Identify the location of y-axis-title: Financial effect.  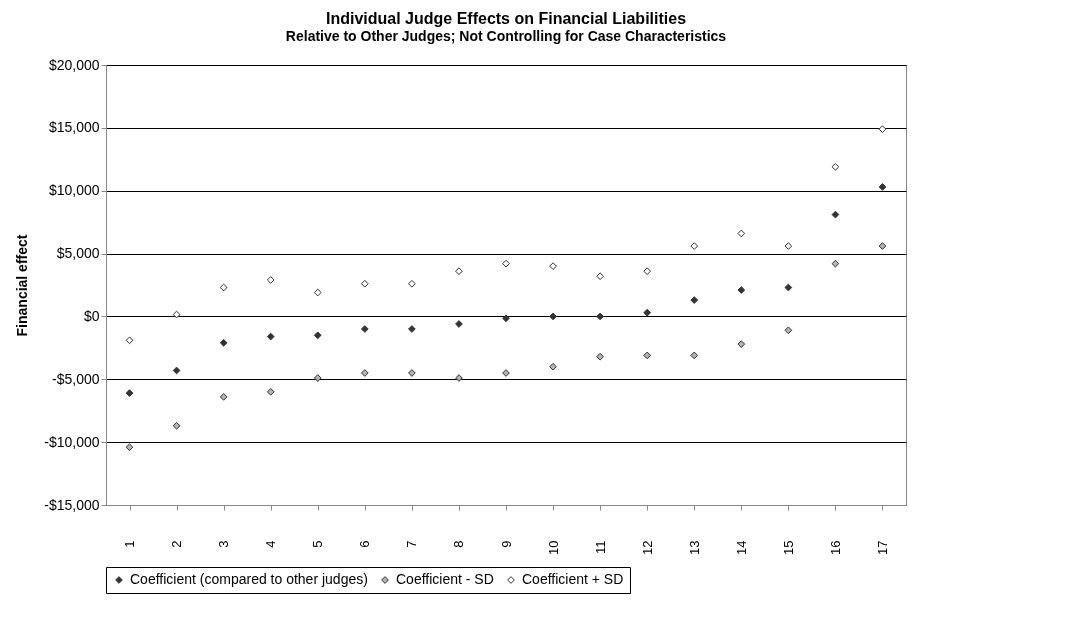
(22, 285).